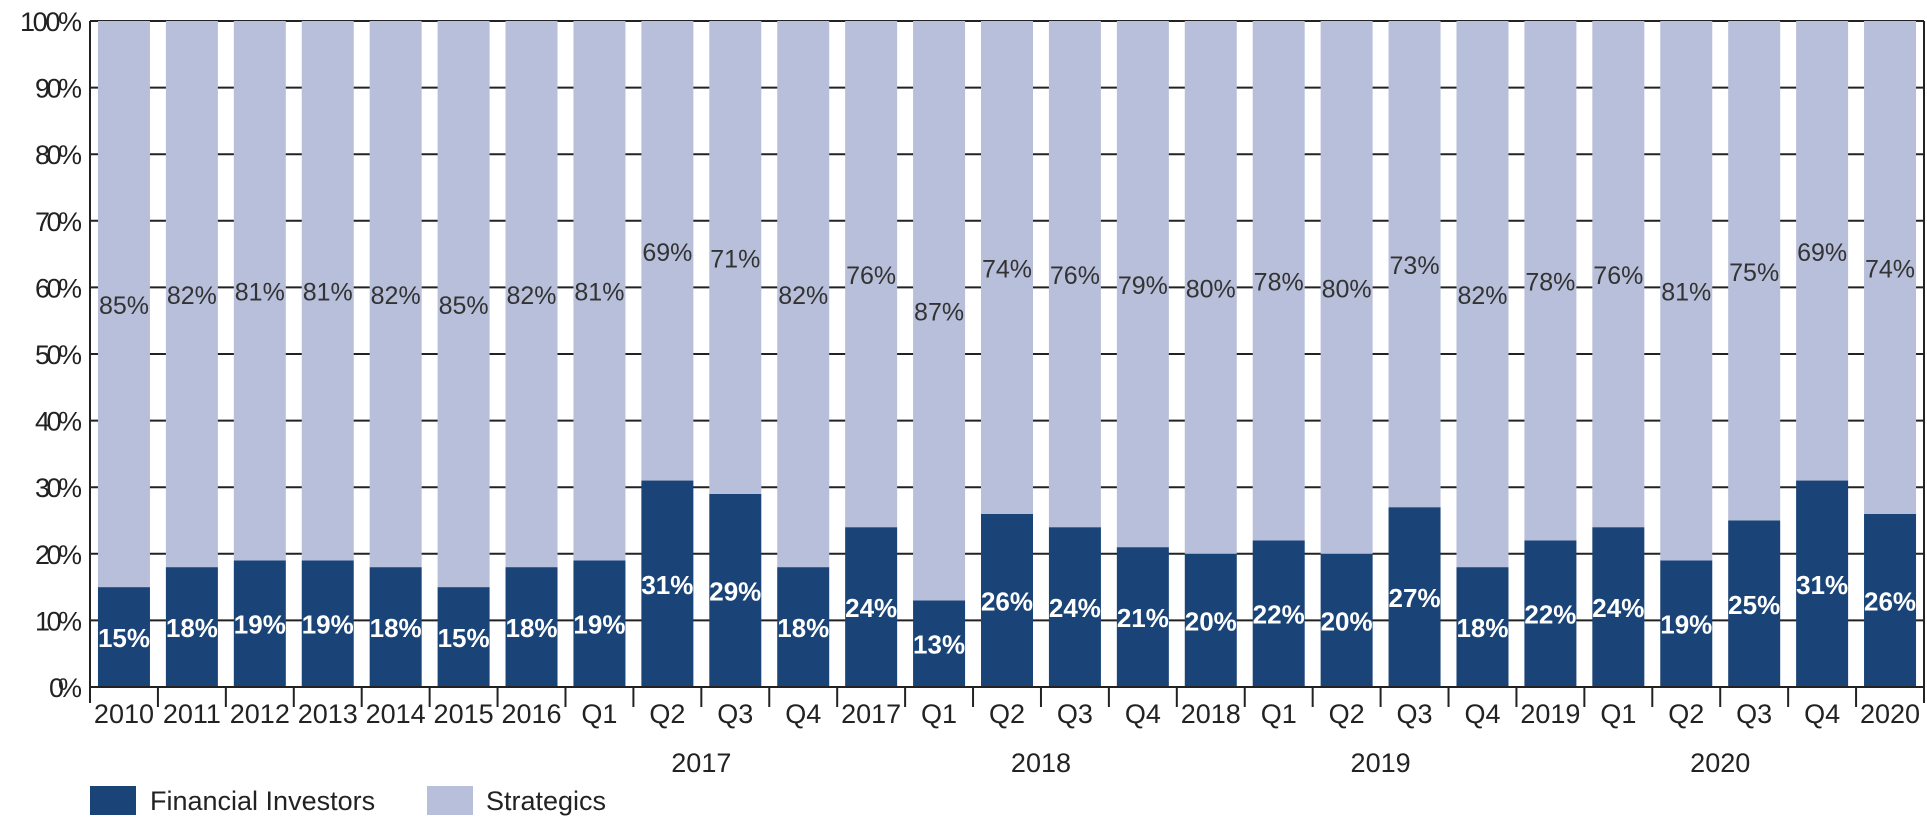 The image size is (1927, 824). Describe the element at coordinates (701, 763) in the screenshot. I see `x-group-label: 2017` at that location.